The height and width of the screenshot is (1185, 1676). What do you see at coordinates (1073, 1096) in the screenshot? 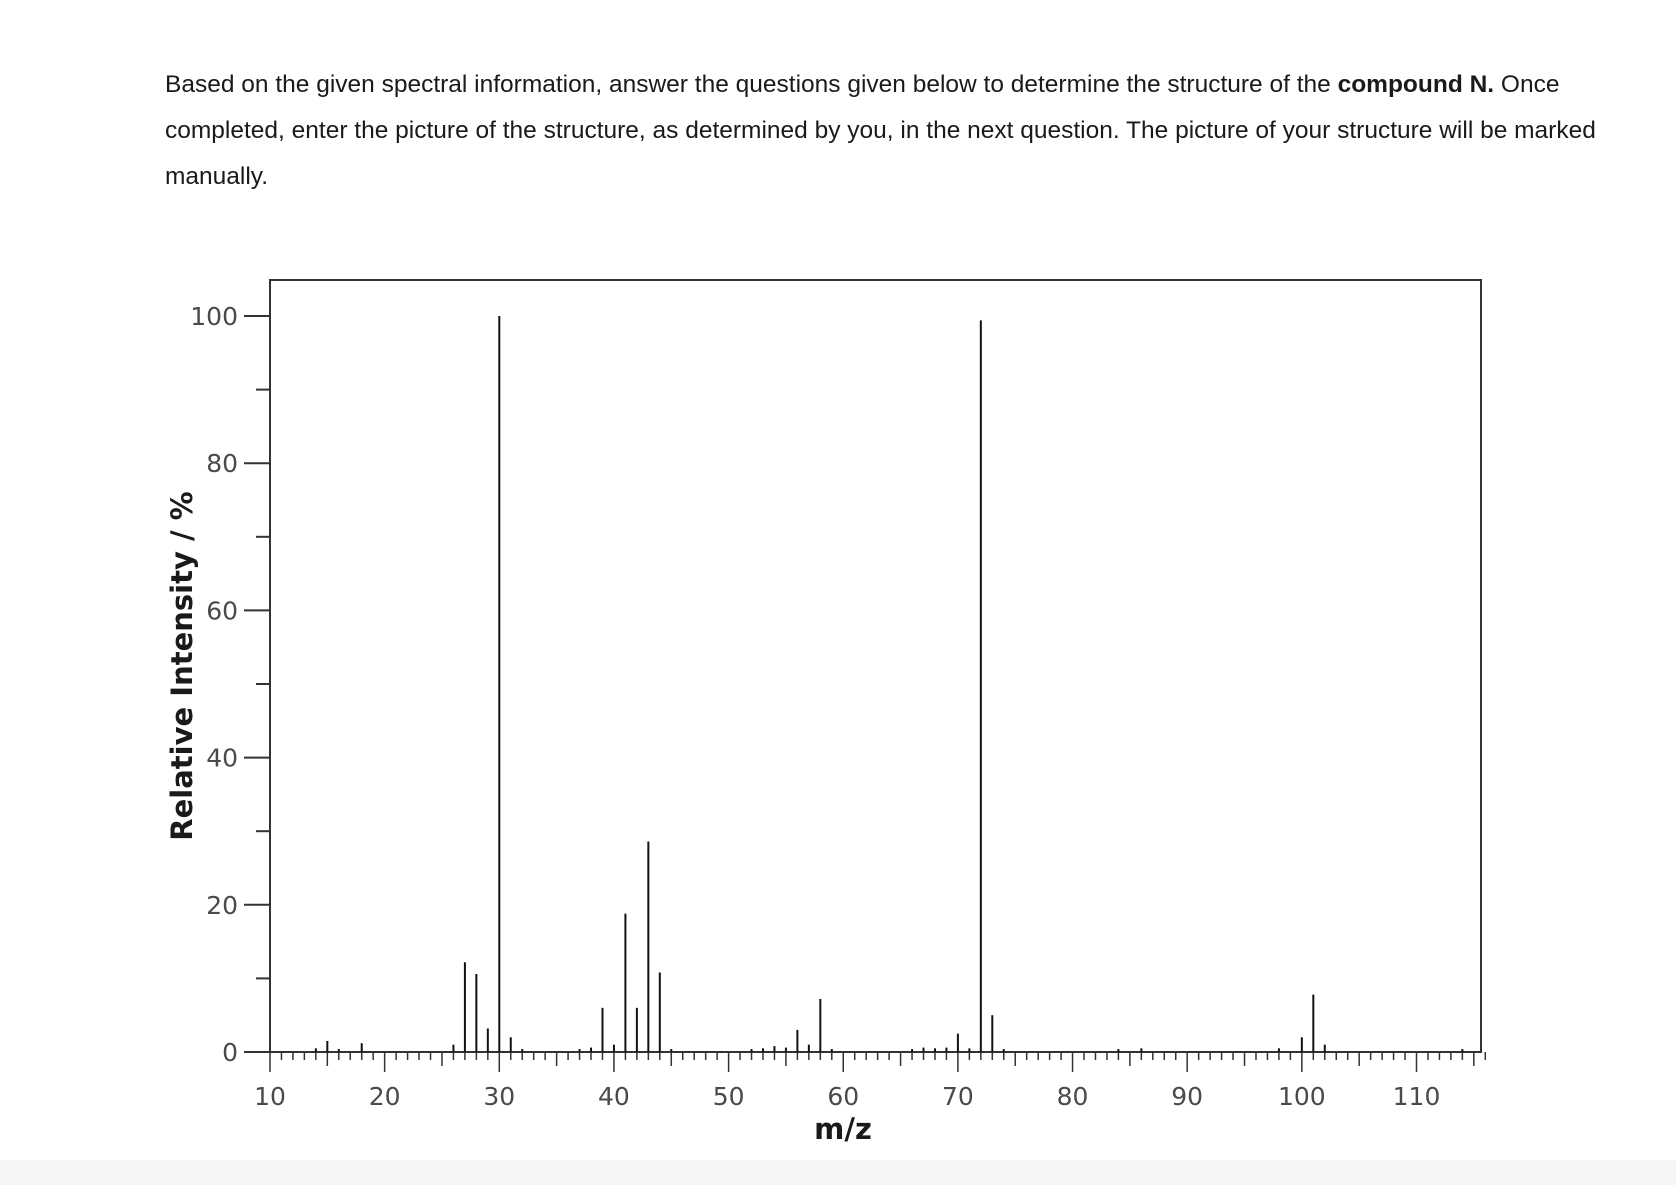
I see `x-tick-label: 80` at bounding box center [1073, 1096].